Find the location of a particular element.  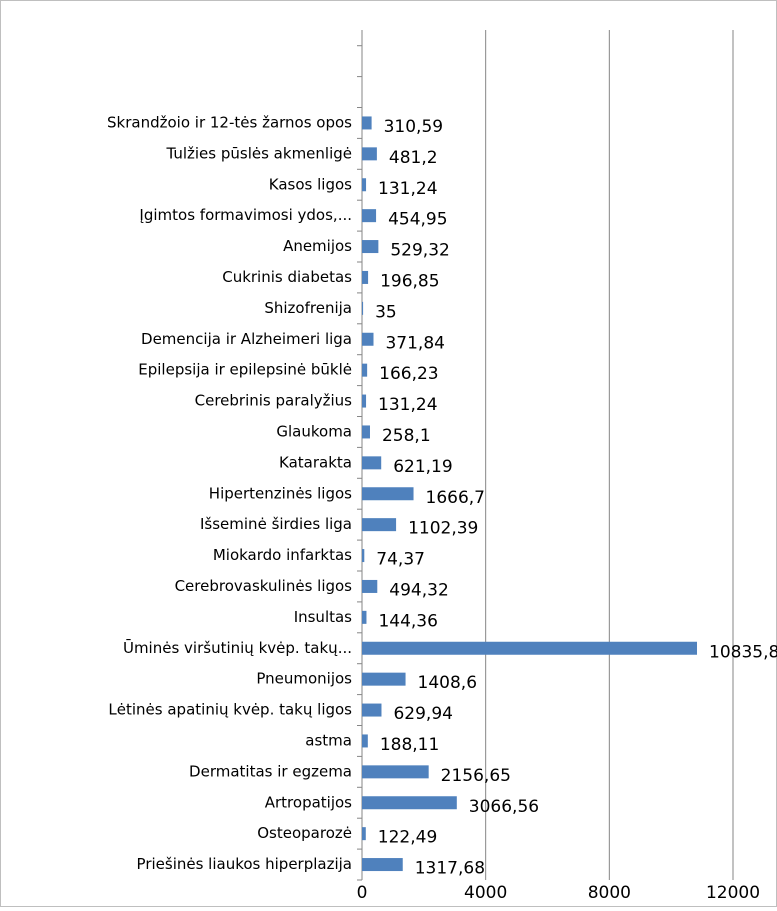

value-label: 529,32 is located at coordinates (419, 251).